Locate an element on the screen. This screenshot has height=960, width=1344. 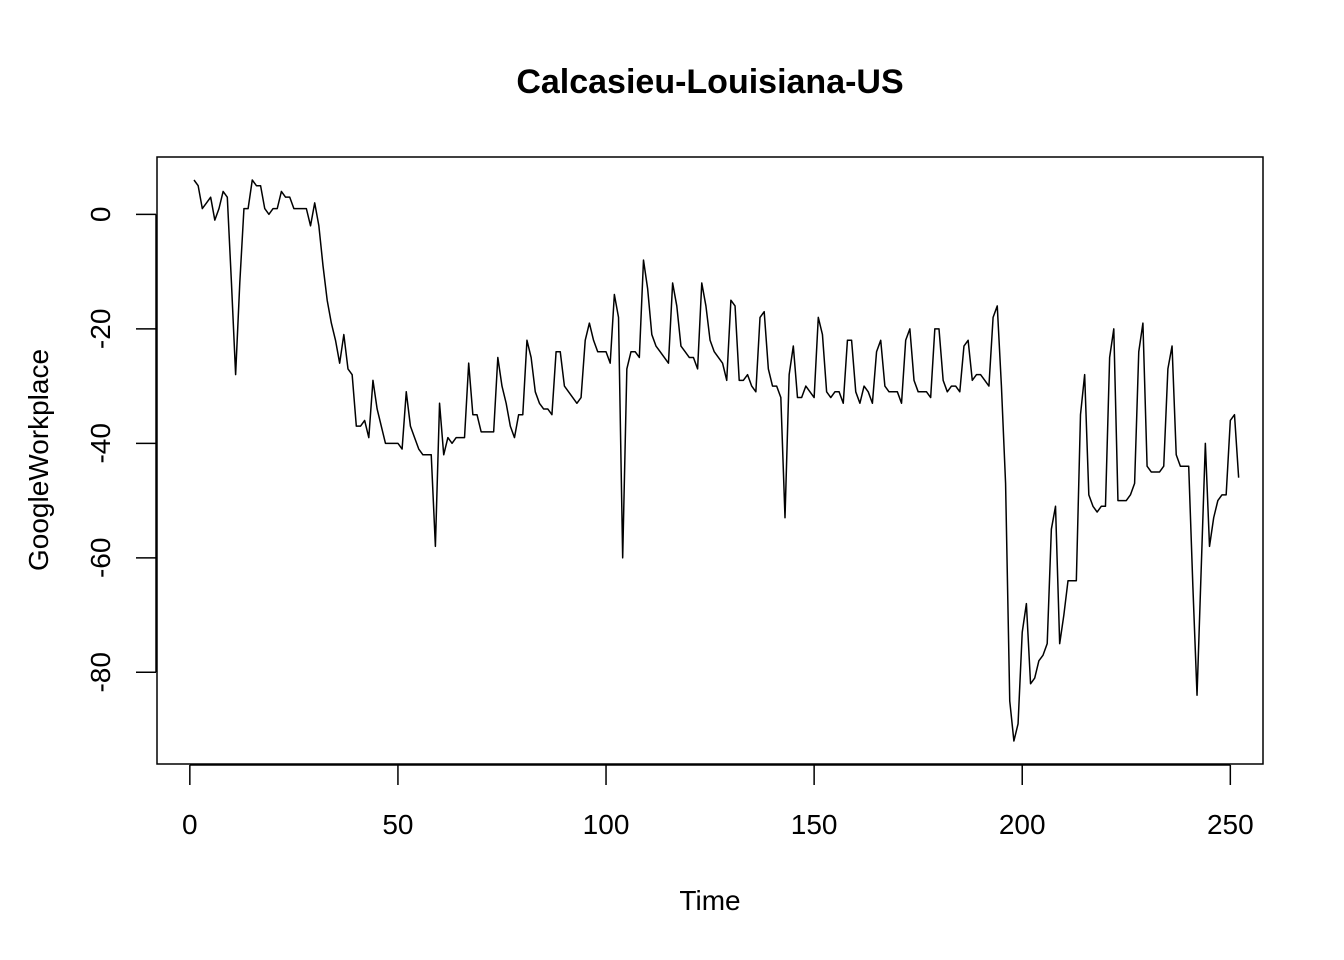
x-tick-label: 150 is located at coordinates (814, 824).